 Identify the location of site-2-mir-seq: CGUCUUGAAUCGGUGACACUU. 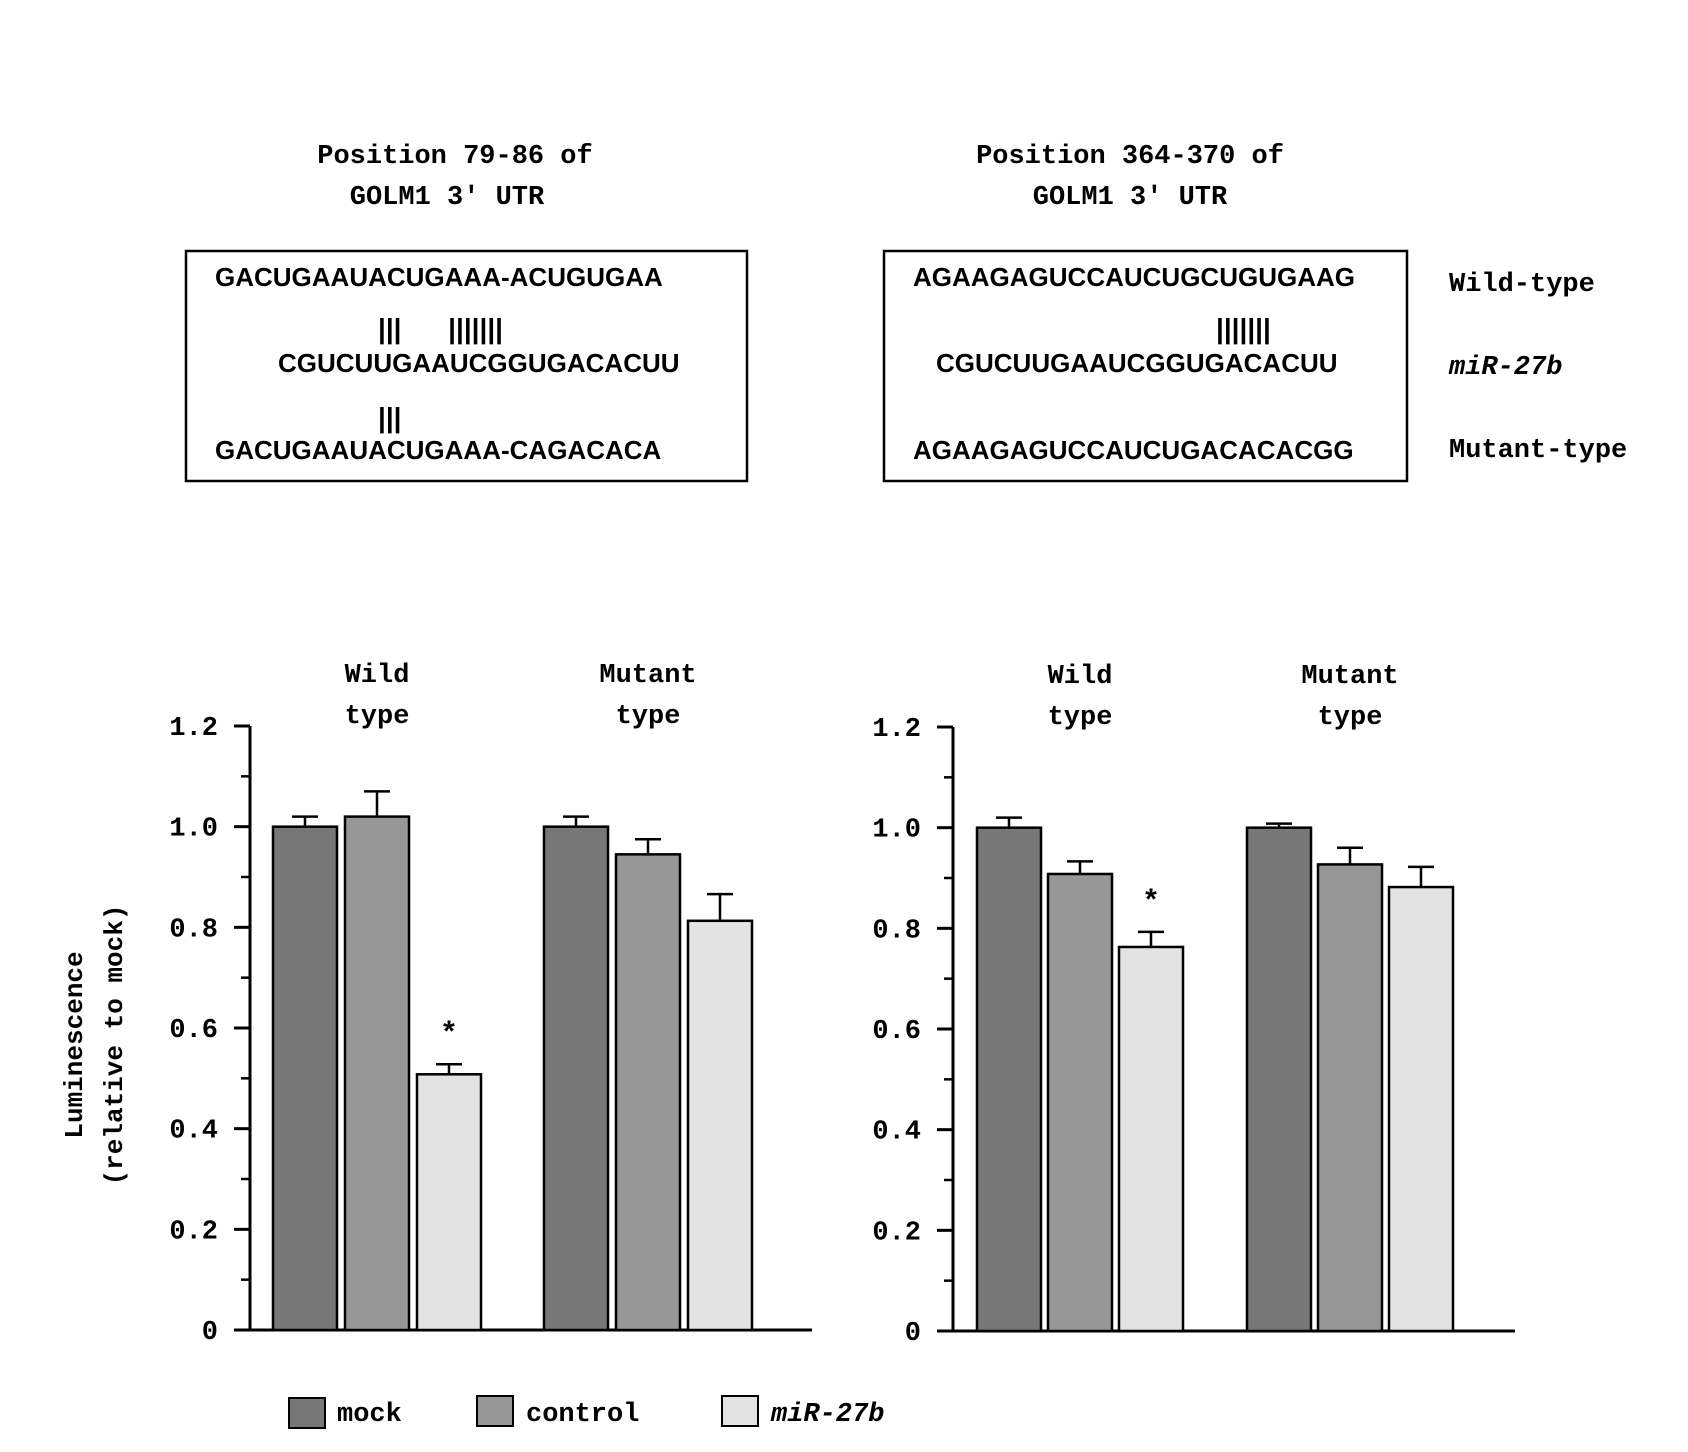
(1137, 363).